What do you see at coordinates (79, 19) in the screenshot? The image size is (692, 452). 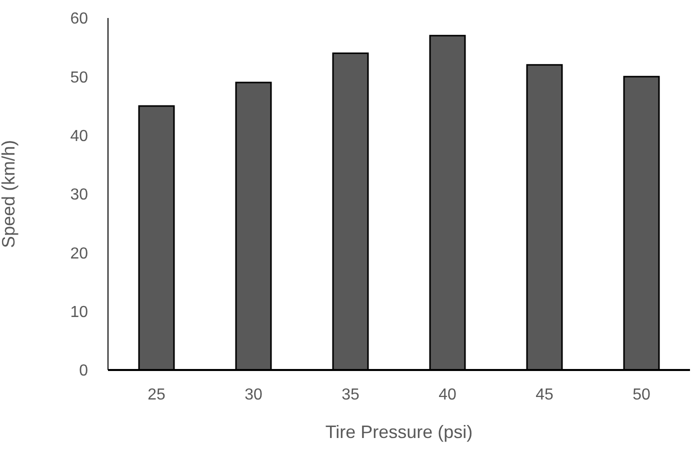 I see `y-tick-label: 60` at bounding box center [79, 19].